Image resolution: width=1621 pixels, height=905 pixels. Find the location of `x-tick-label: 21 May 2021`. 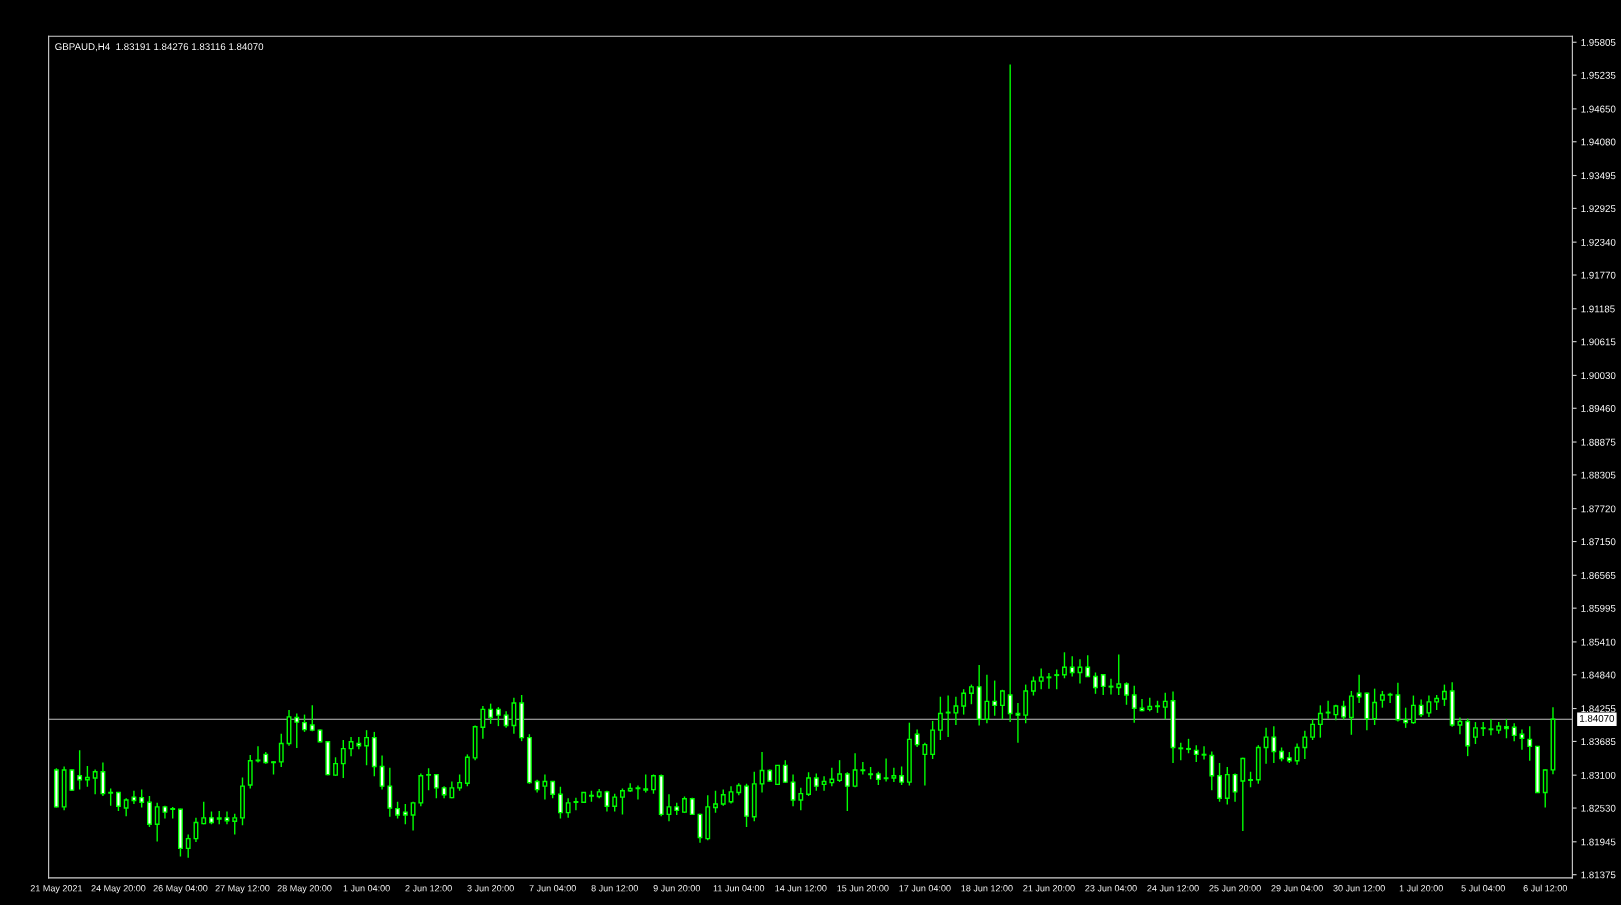

x-tick-label: 21 May 2021 is located at coordinates (56, 889).